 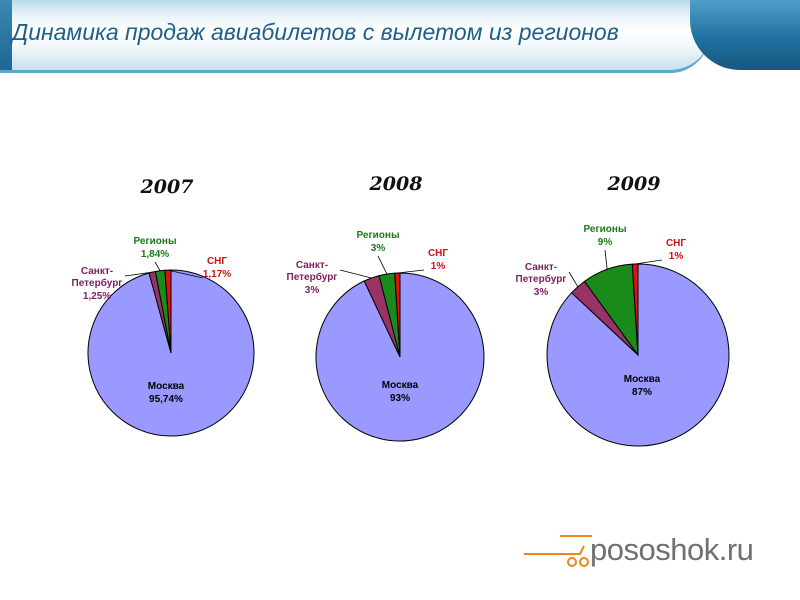 What do you see at coordinates (558, 551) in the screenshot?
I see `logo-plane-icon` at bounding box center [558, 551].